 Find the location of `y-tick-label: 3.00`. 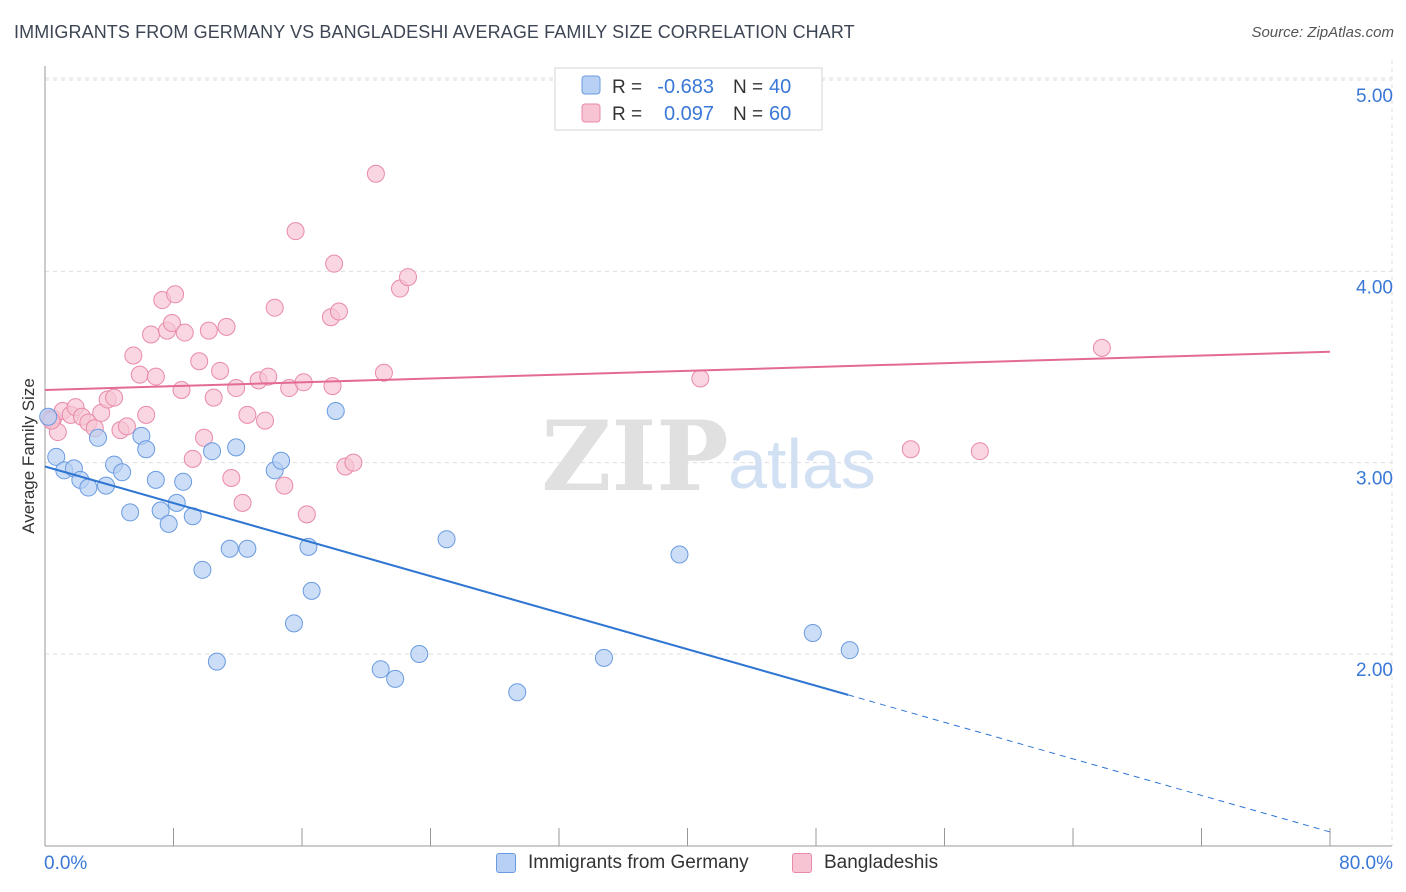

y-tick-label: 3.00 is located at coordinates (1374, 479).